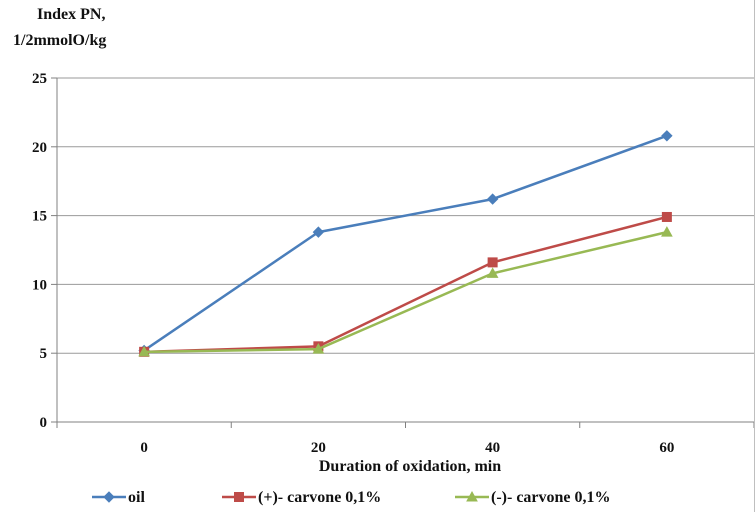 Image resolution: width=755 pixels, height=517 pixels. Describe the element at coordinates (39, 285) in the screenshot. I see `y-tick-label-10: 10` at that location.